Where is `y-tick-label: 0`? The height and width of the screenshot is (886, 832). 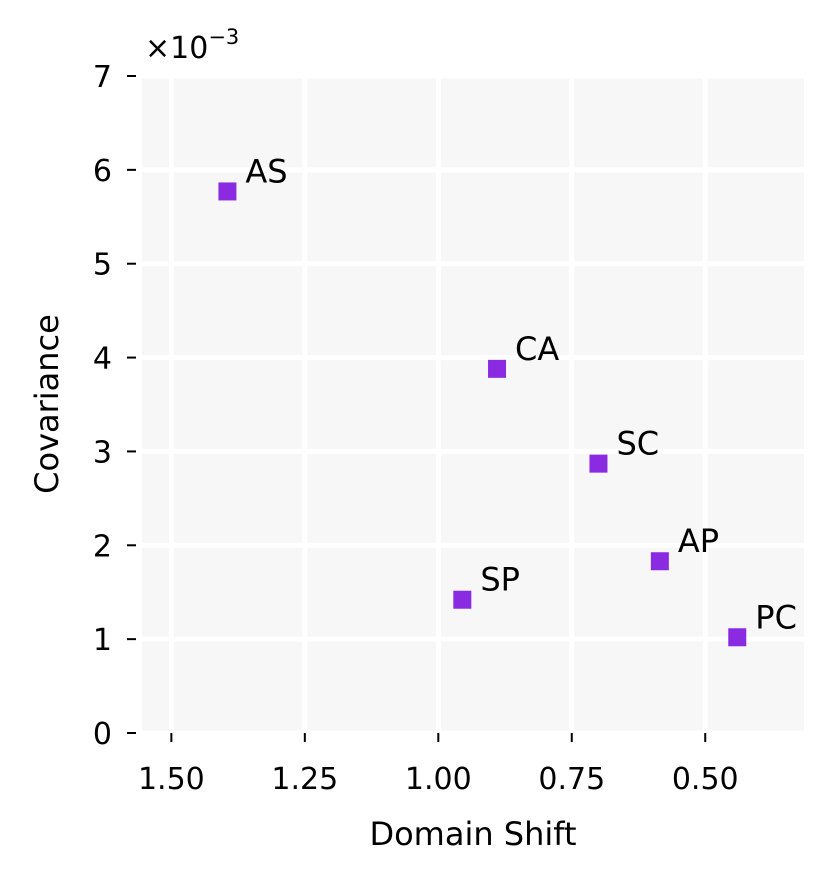
y-tick-label: 0 is located at coordinates (102, 734).